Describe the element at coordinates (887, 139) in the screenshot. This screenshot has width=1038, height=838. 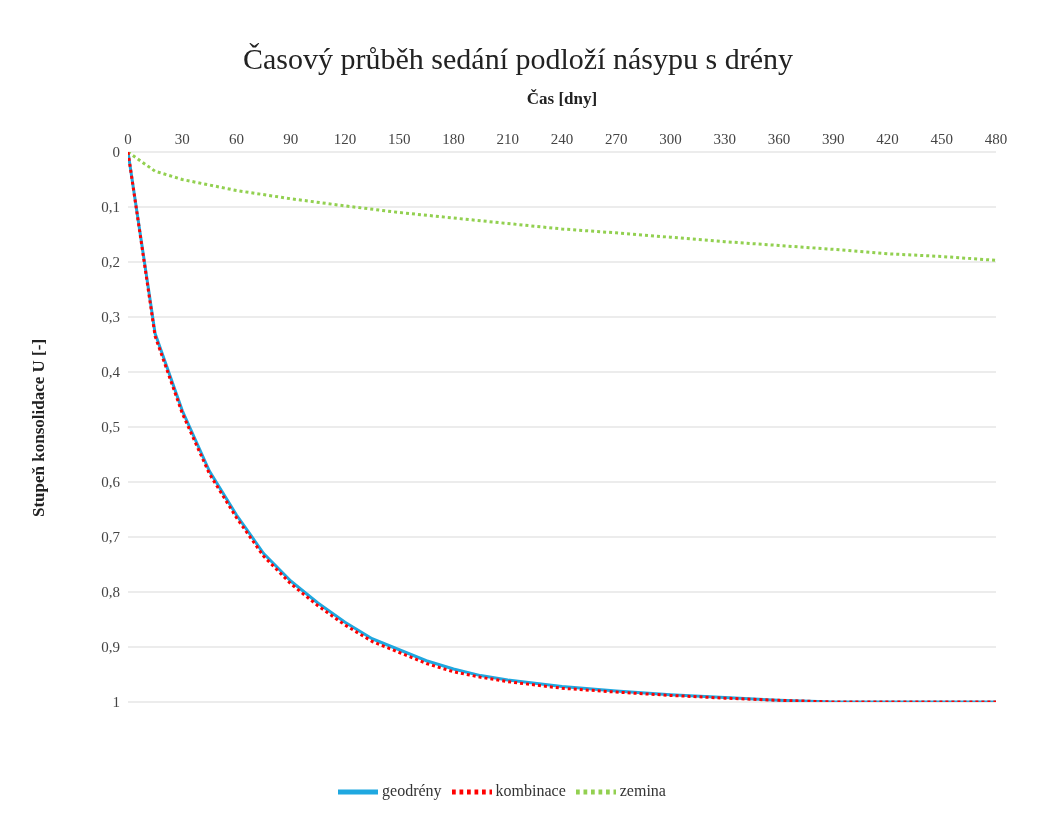
I see `x-tick-label: 420` at that location.